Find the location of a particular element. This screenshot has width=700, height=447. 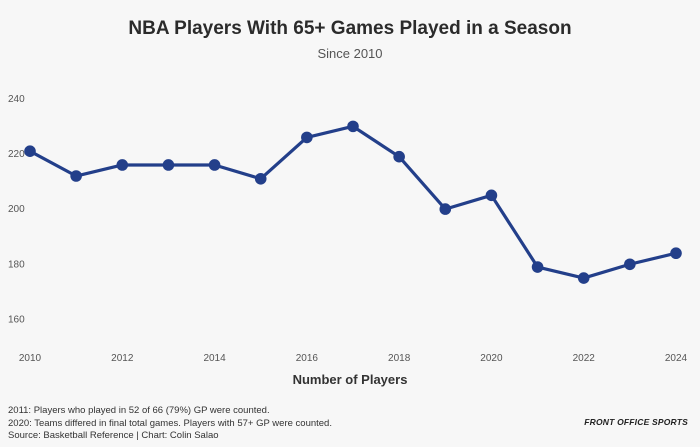

x-tick-label: 2012 is located at coordinates (122, 358).